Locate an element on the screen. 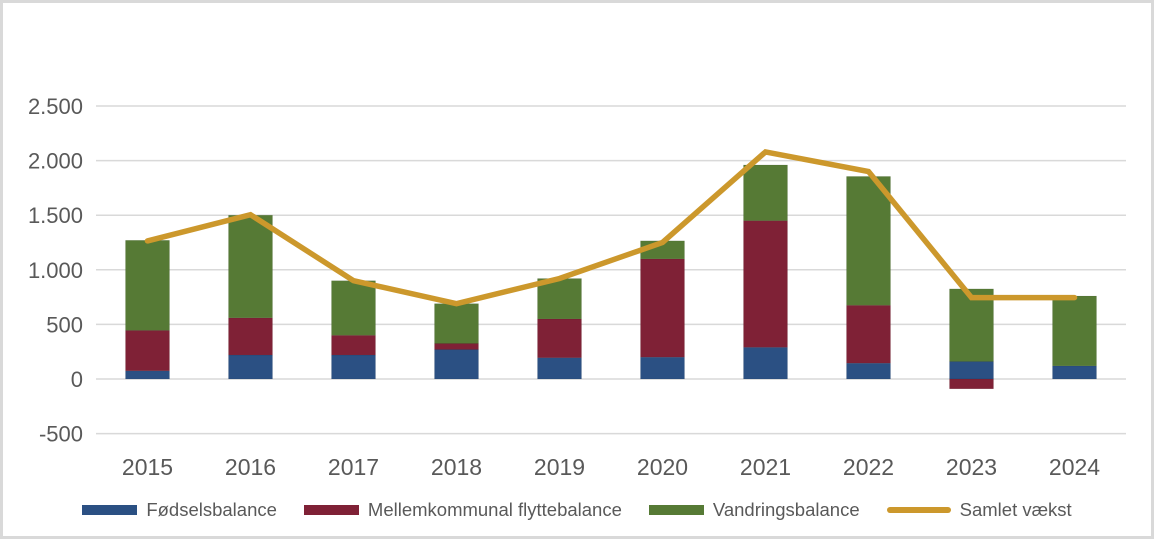 This screenshot has height=539, width=1154. y-axis-tick-label: 0 is located at coordinates (77, 379).